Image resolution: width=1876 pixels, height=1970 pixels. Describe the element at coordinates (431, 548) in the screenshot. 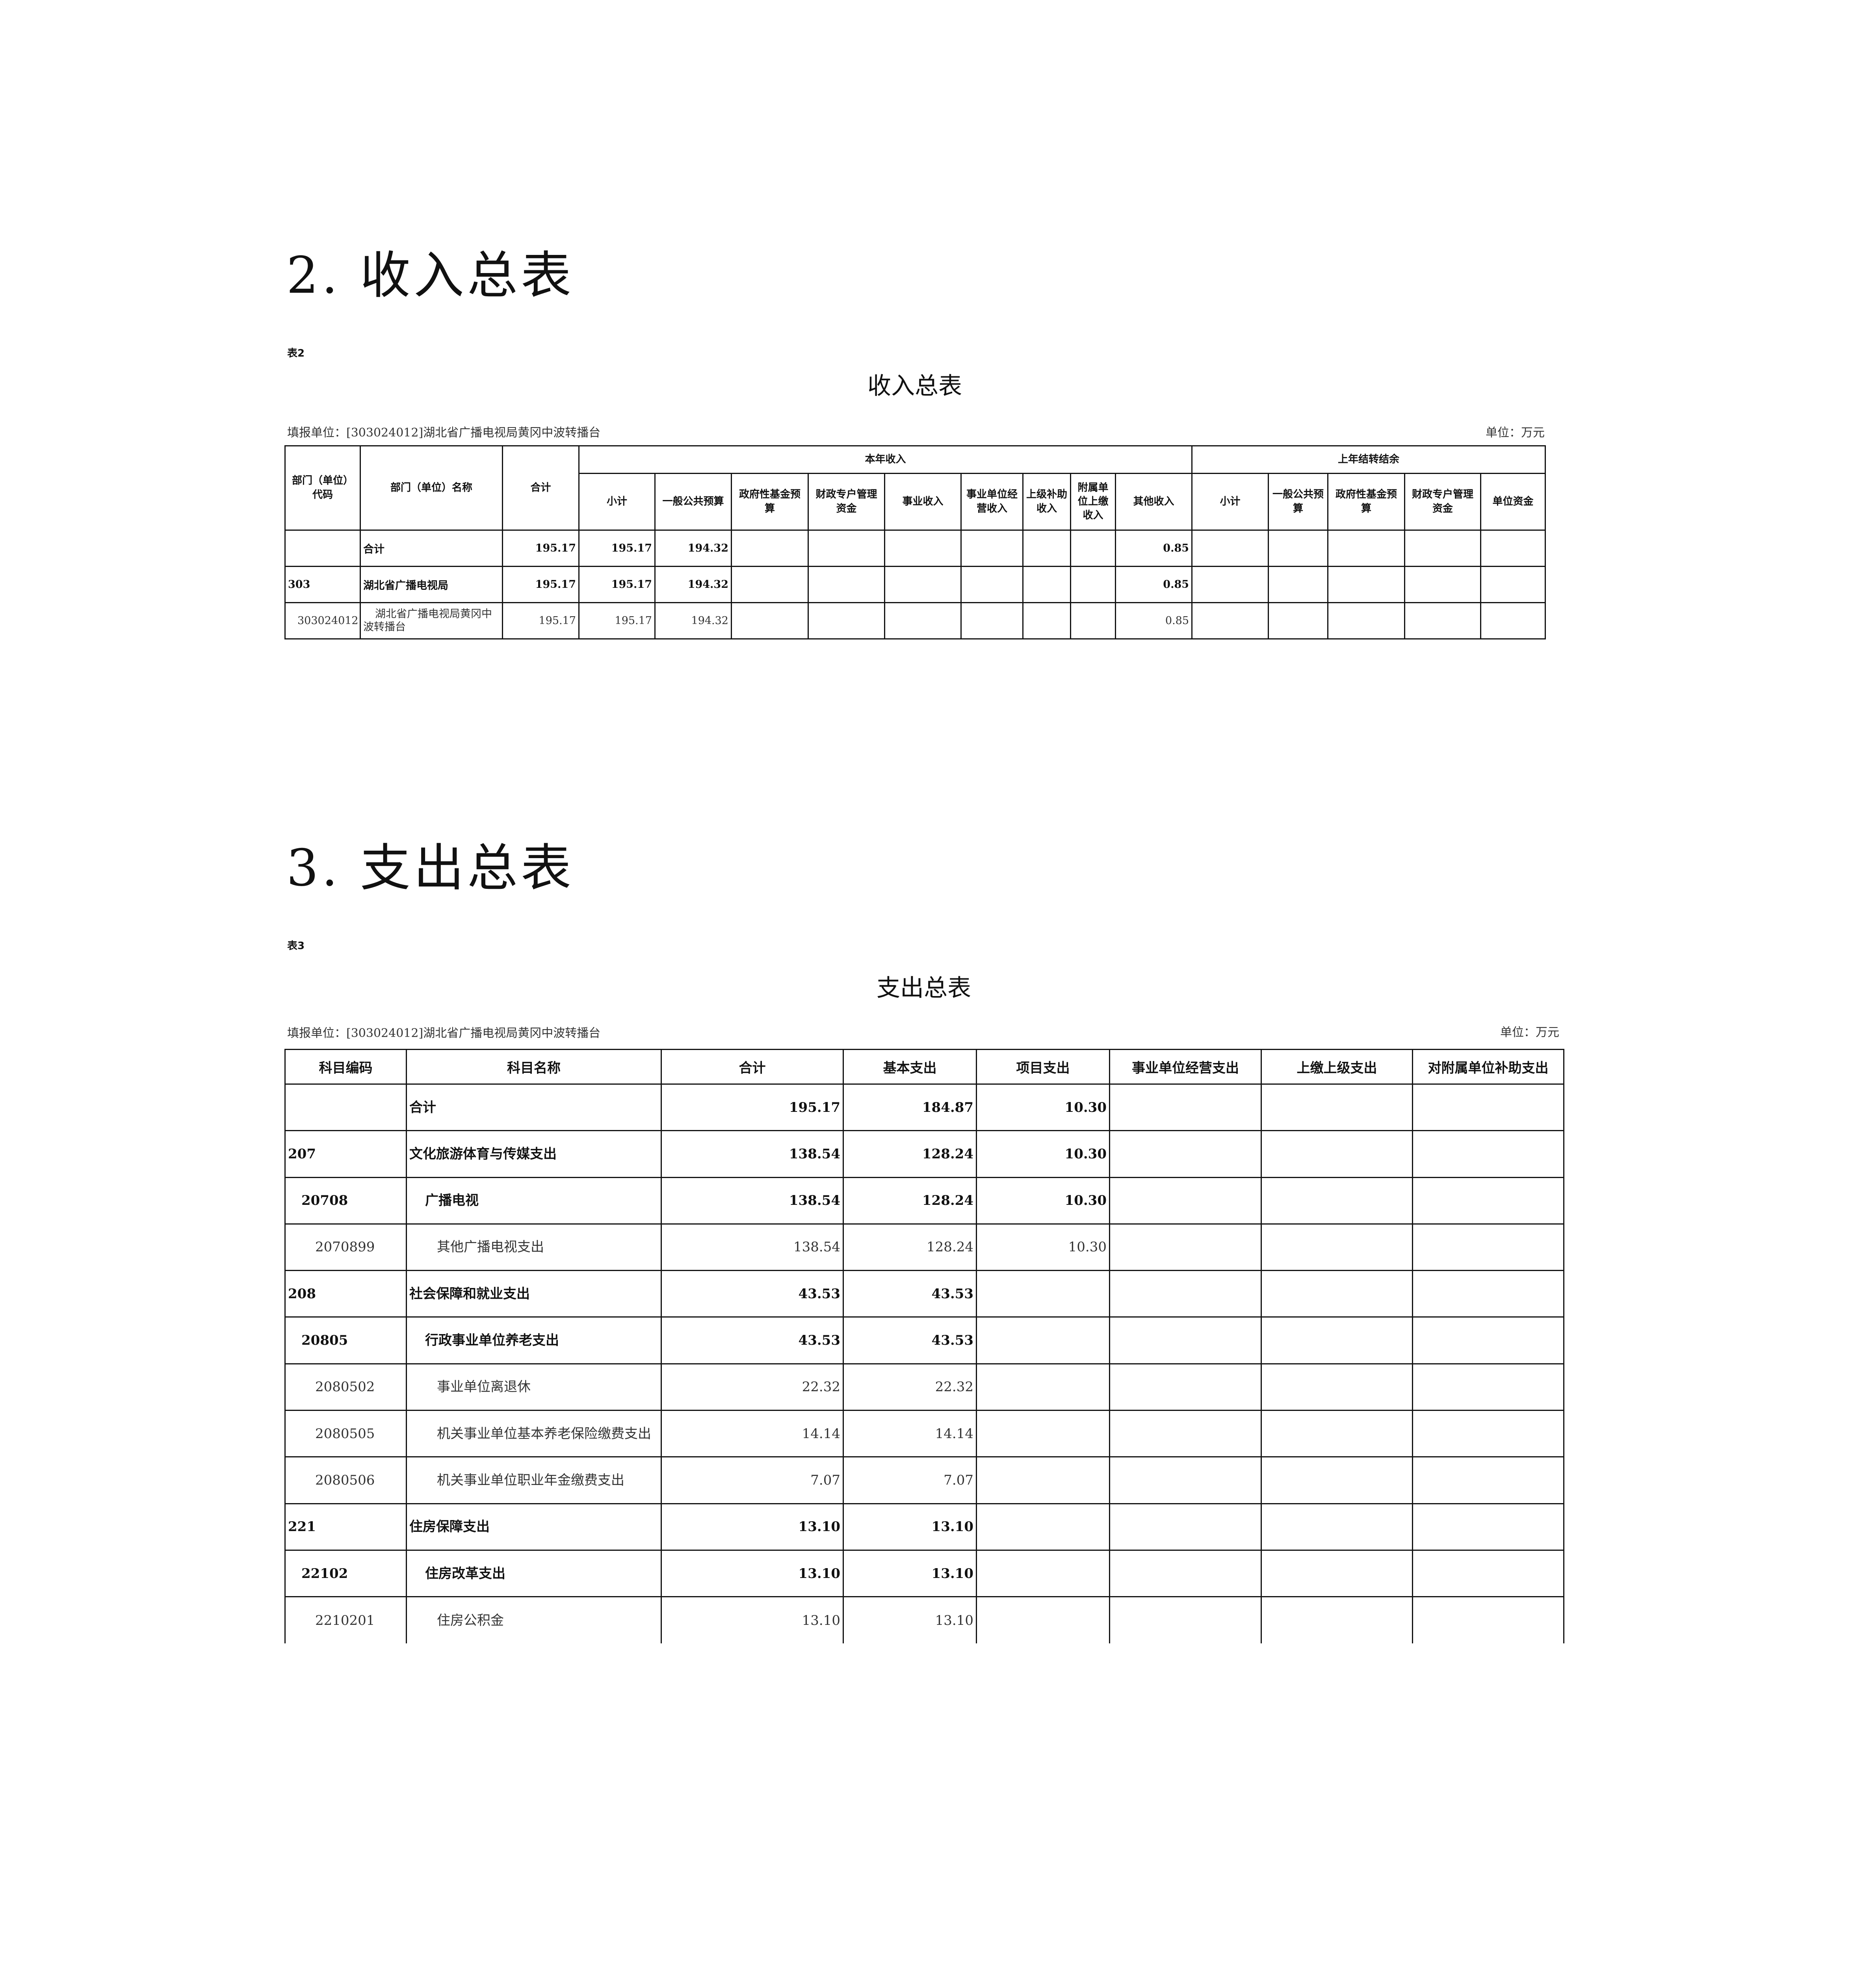

I see `dept-name-cell: 合计` at that location.